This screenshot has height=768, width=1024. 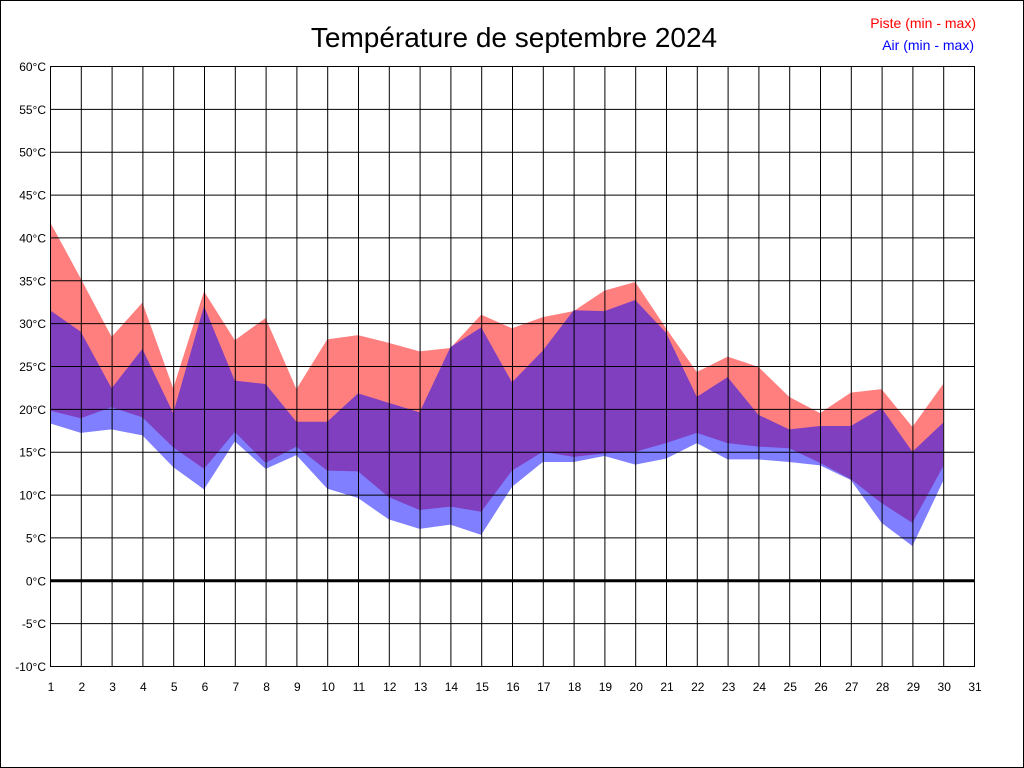 I want to click on x-tick-label: 24, so click(x=760, y=687).